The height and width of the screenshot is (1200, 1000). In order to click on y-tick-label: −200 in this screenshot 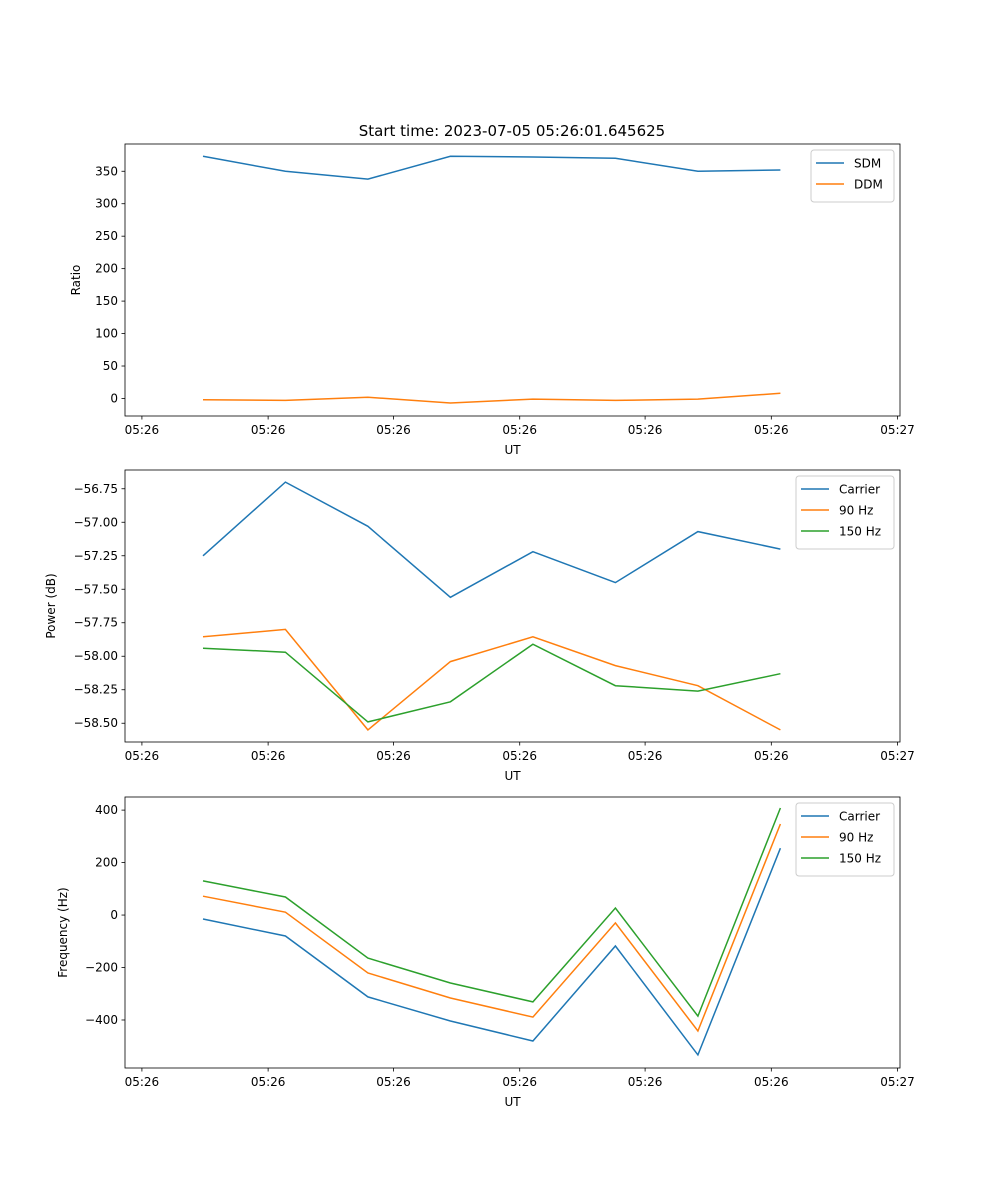, I will do `click(101, 968)`.